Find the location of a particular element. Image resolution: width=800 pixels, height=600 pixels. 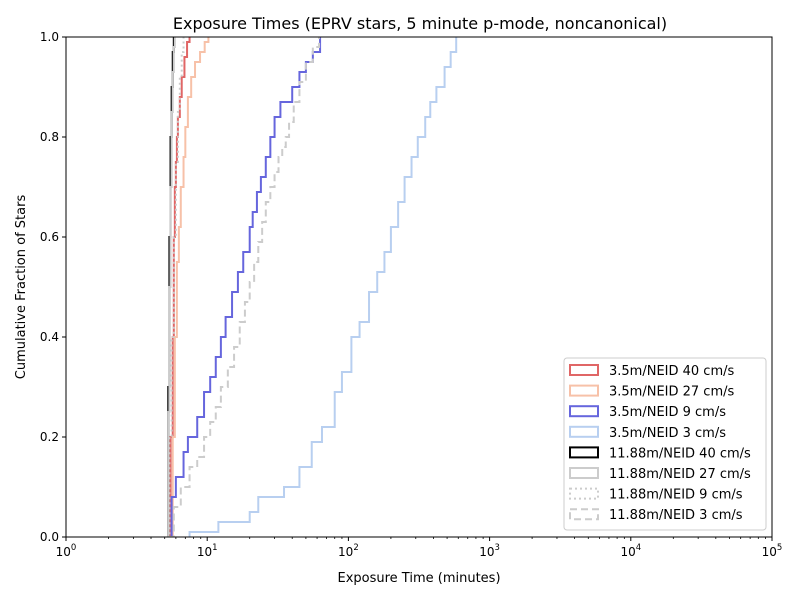

legend-label-6: 11.88m/NEID 27 cm/s is located at coordinates (680, 474).